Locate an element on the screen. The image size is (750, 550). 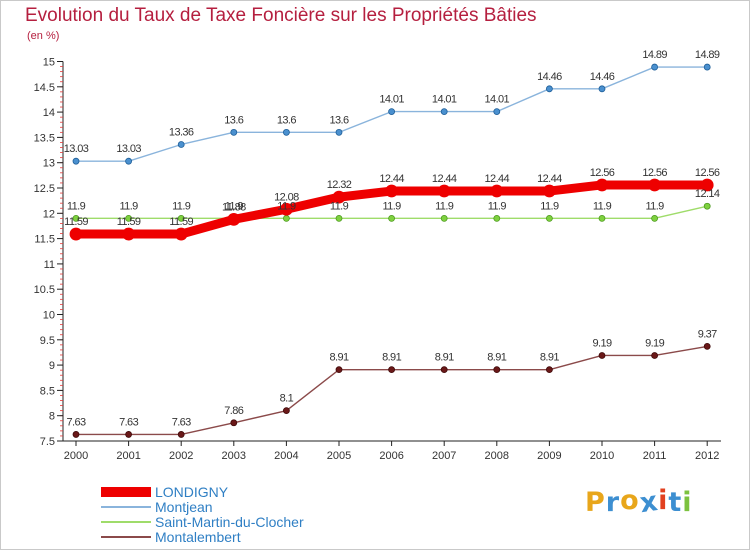
x-tick-label: 2010 is located at coordinates (602, 456).